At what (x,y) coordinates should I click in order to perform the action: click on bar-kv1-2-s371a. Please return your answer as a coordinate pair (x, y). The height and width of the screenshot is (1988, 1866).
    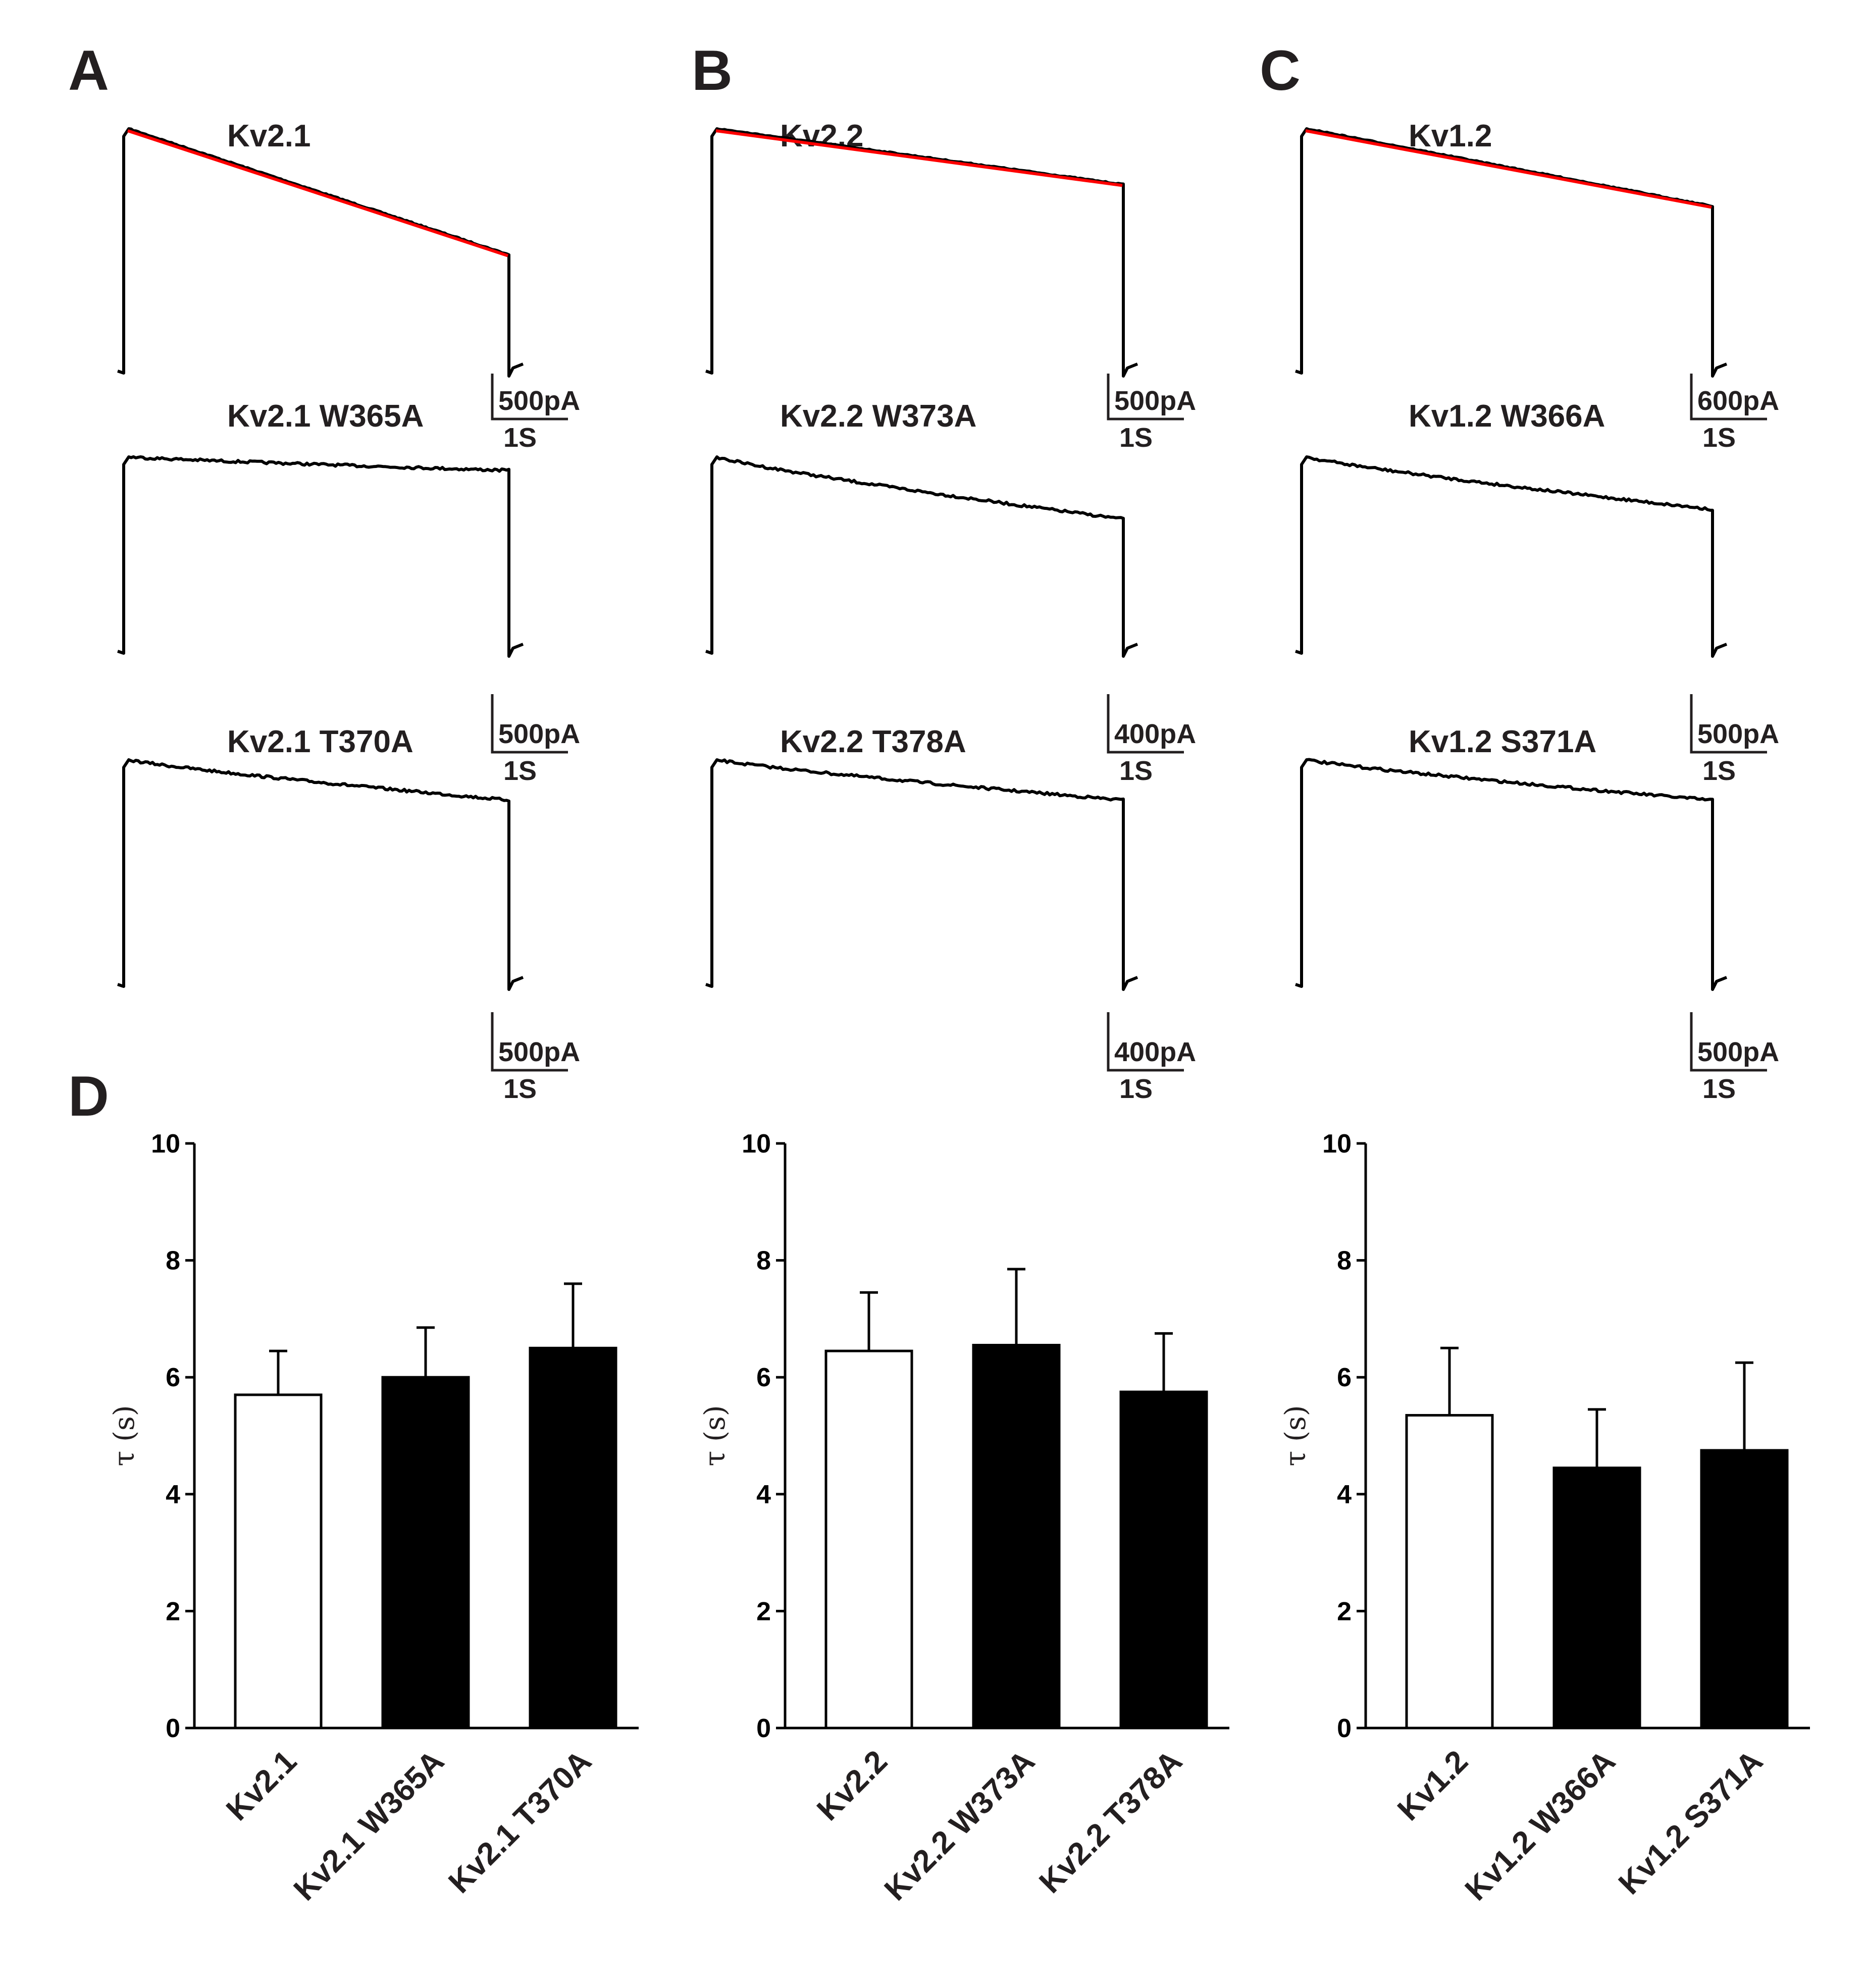
    Looking at the image, I should click on (1745, 1589).